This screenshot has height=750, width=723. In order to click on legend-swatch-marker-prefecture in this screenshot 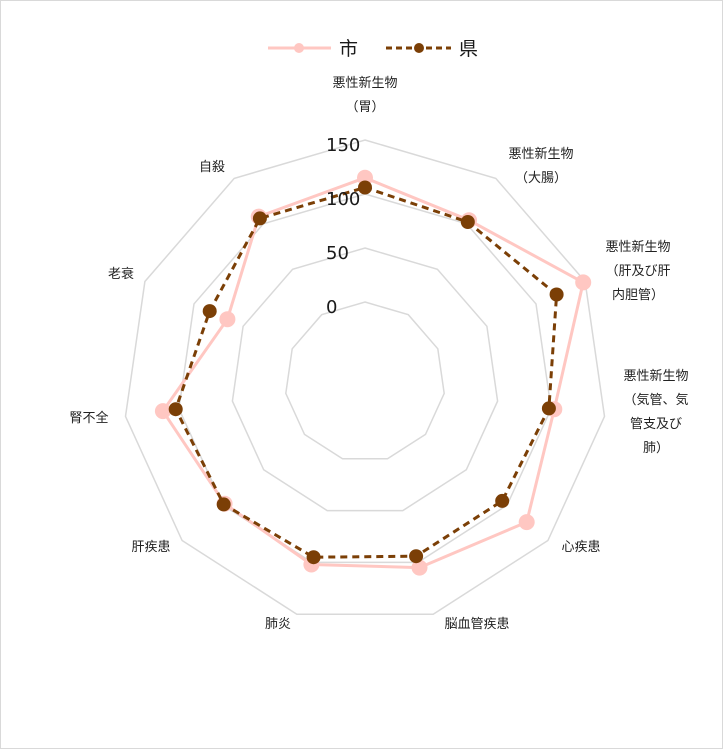, I will do `click(419, 48)`.